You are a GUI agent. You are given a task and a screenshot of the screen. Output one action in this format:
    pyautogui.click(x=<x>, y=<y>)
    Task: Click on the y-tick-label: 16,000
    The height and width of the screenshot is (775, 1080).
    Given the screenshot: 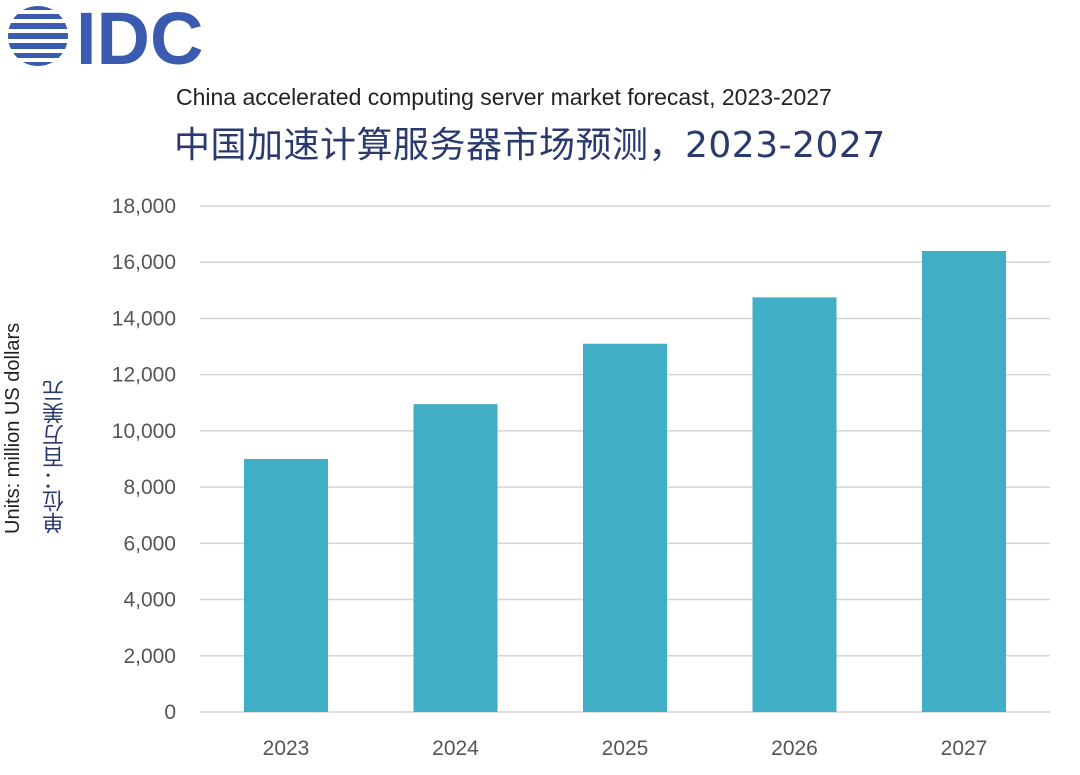 What is the action you would take?
    pyautogui.click(x=144, y=262)
    